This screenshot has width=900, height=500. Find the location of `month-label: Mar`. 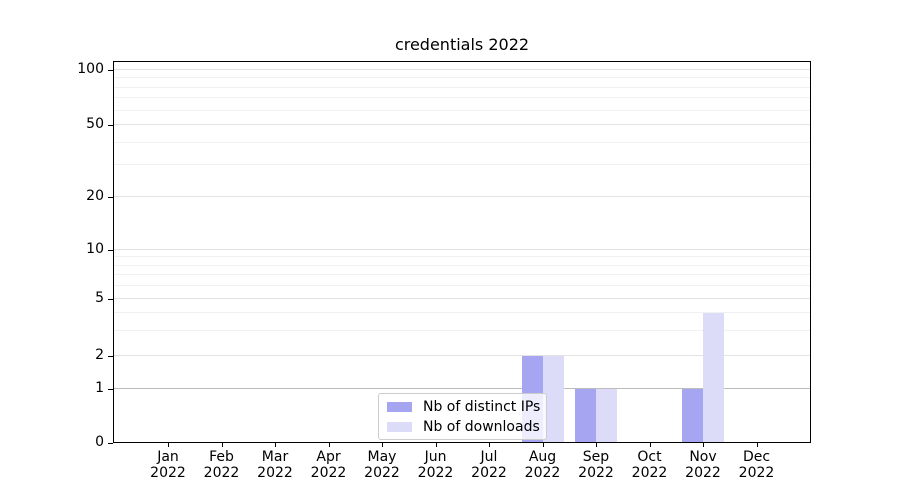

month-label: Mar is located at coordinates (275, 457).